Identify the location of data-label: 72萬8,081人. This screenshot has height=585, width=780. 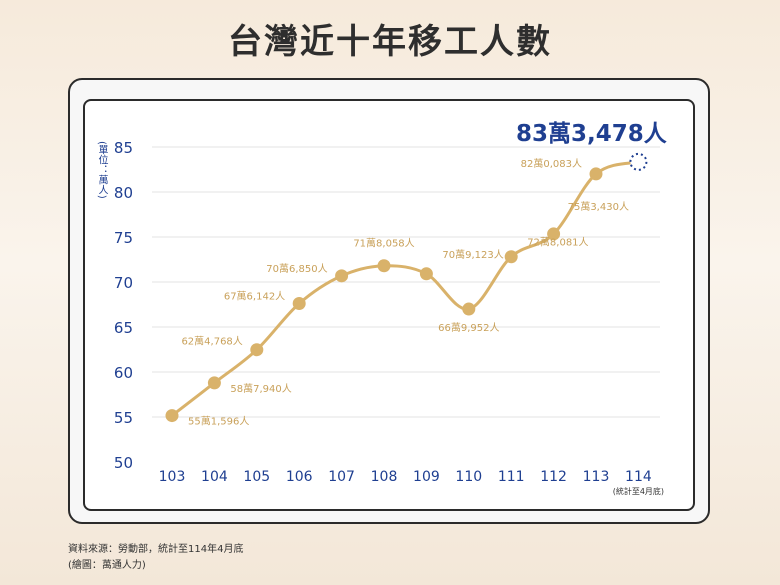
(557, 242).